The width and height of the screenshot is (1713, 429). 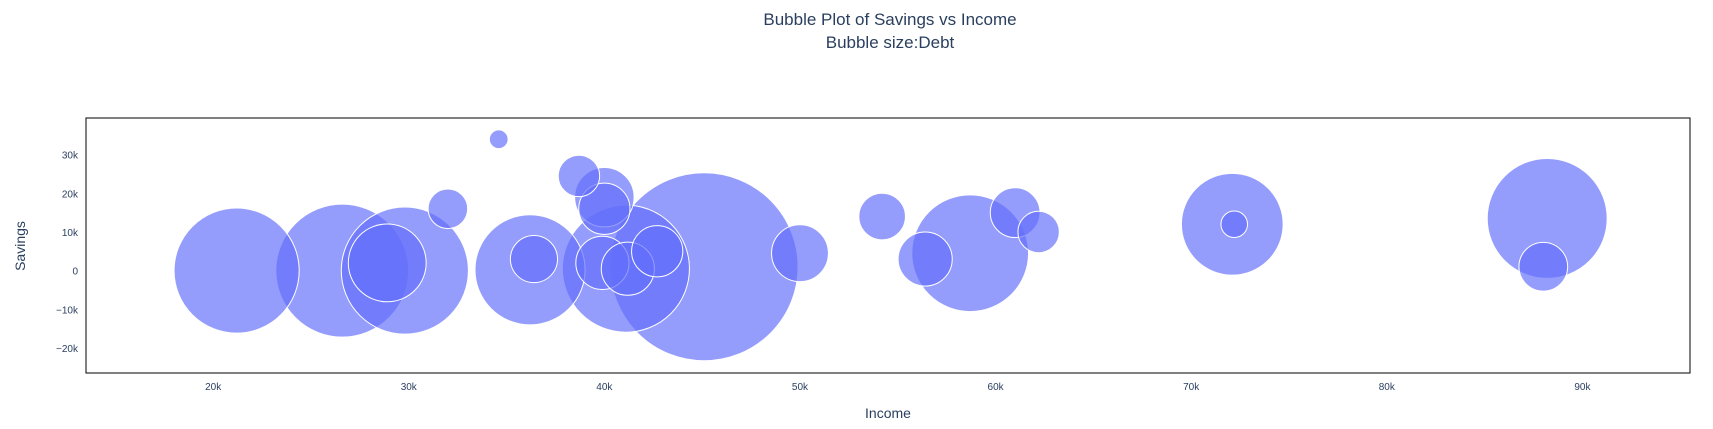 What do you see at coordinates (67, 349) in the screenshot?
I see `y-tick-label: −20k` at bounding box center [67, 349].